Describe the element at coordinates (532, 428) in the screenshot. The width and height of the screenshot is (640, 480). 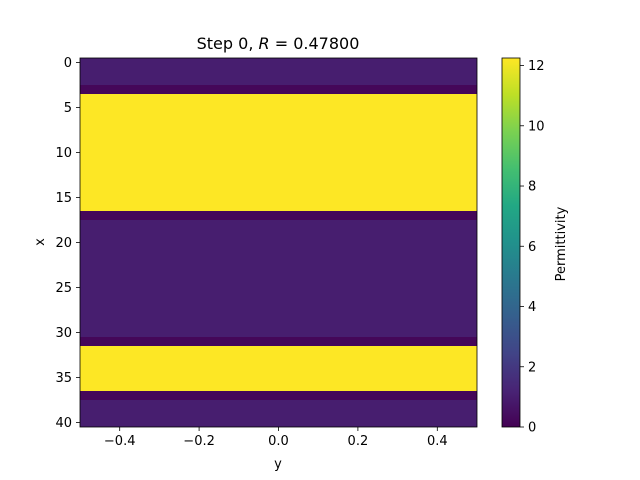
I see `colorbar-tick-label: 0` at that location.